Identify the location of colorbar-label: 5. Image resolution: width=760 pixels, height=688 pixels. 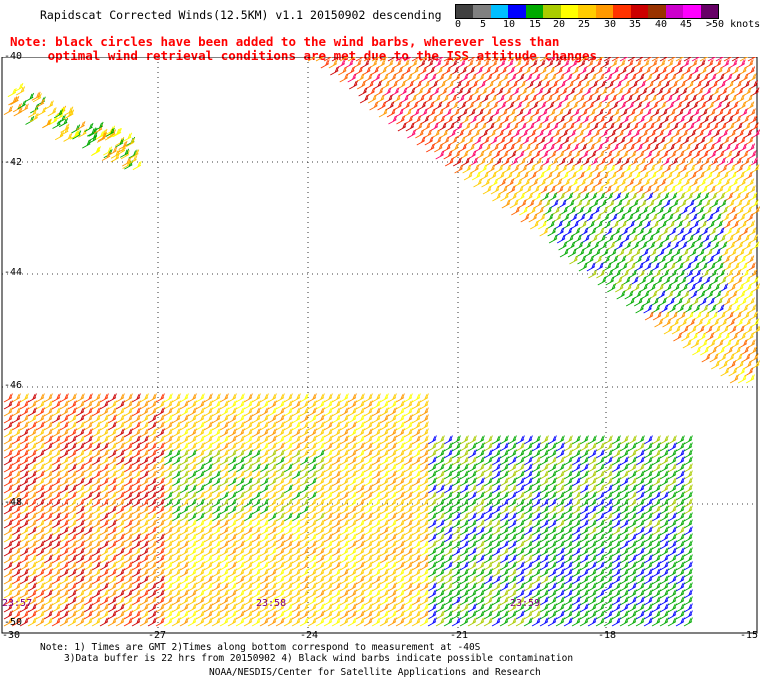
(483, 24).